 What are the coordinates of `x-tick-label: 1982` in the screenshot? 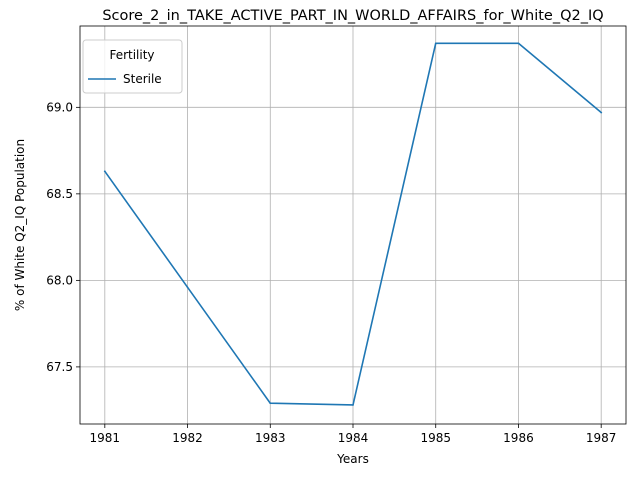 It's located at (187, 438).